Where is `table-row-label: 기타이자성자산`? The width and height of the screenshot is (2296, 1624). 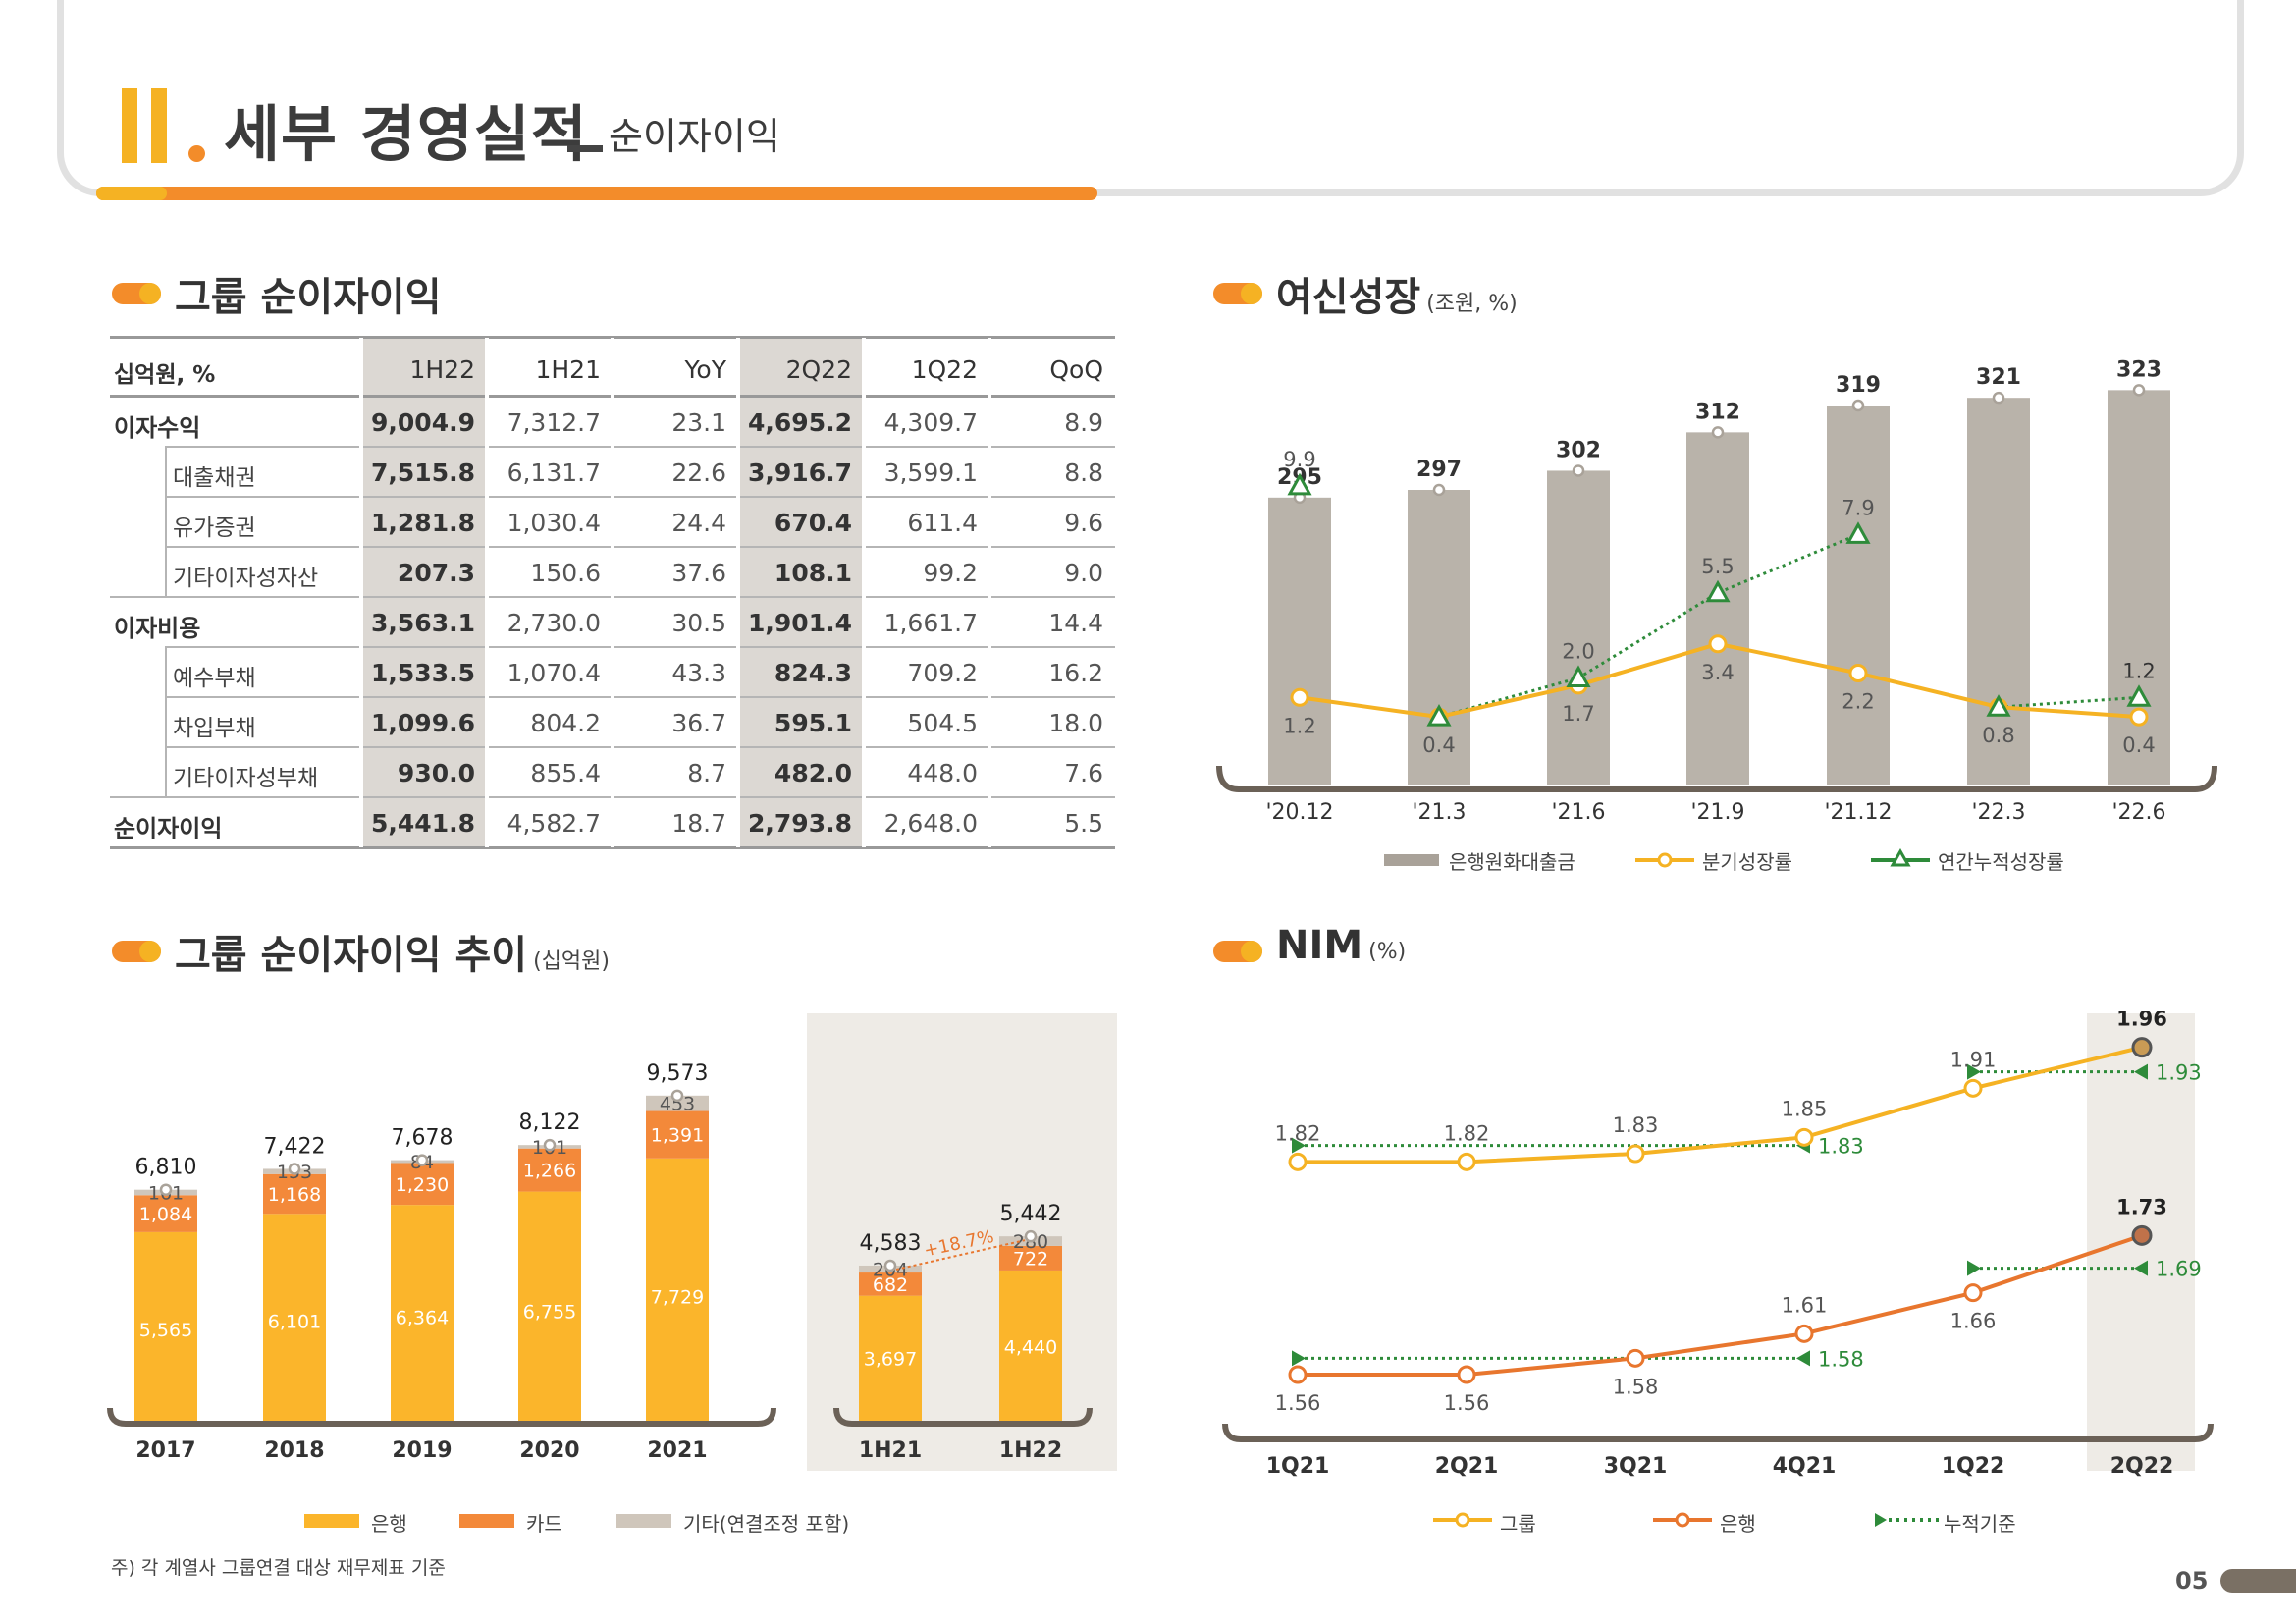
table-row-label: 기타이자성자산 is located at coordinates (246, 578).